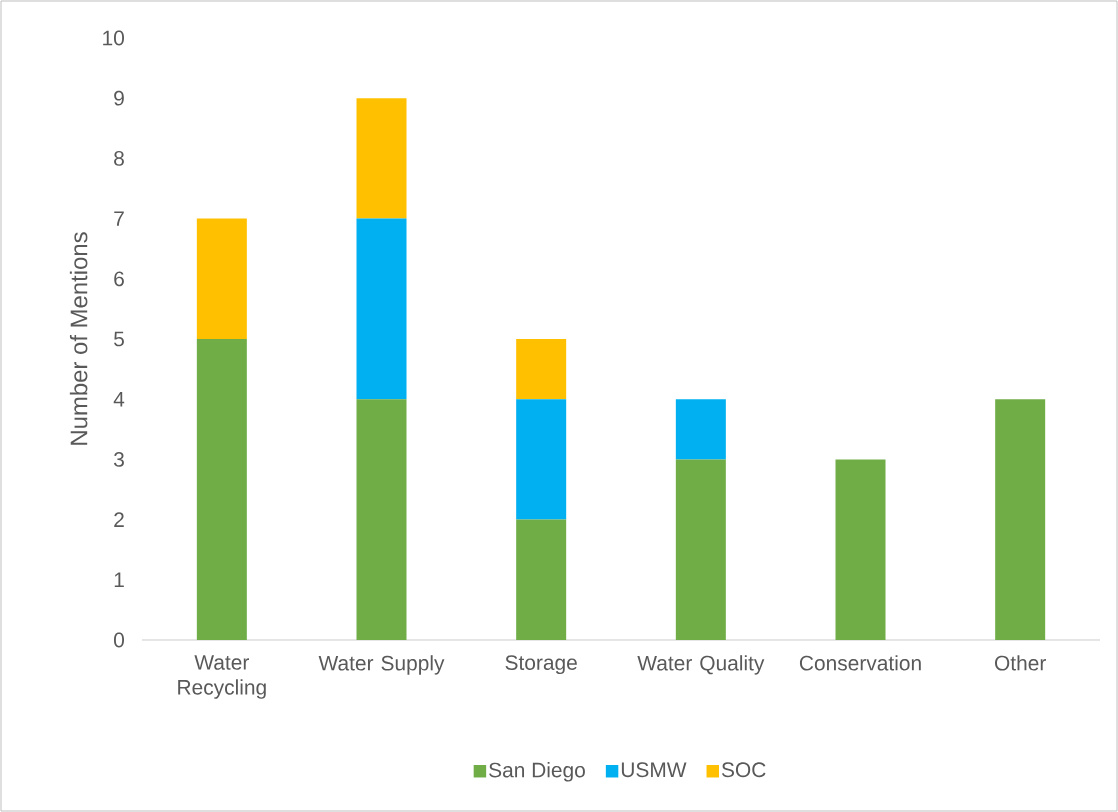 The height and width of the screenshot is (812, 1118). I want to click on y-tick-label: 8, so click(119, 158).